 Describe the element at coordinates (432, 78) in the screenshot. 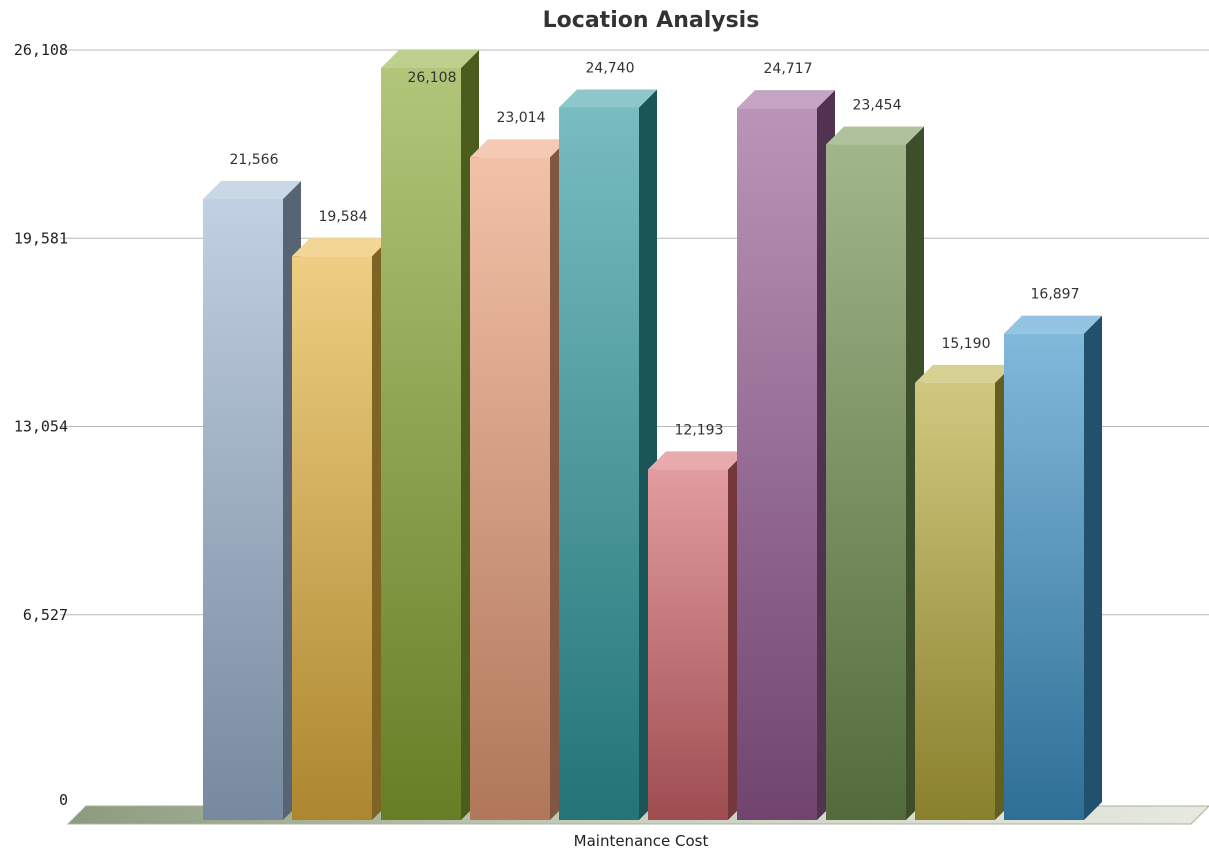

I see `data-label: 26,108` at that location.